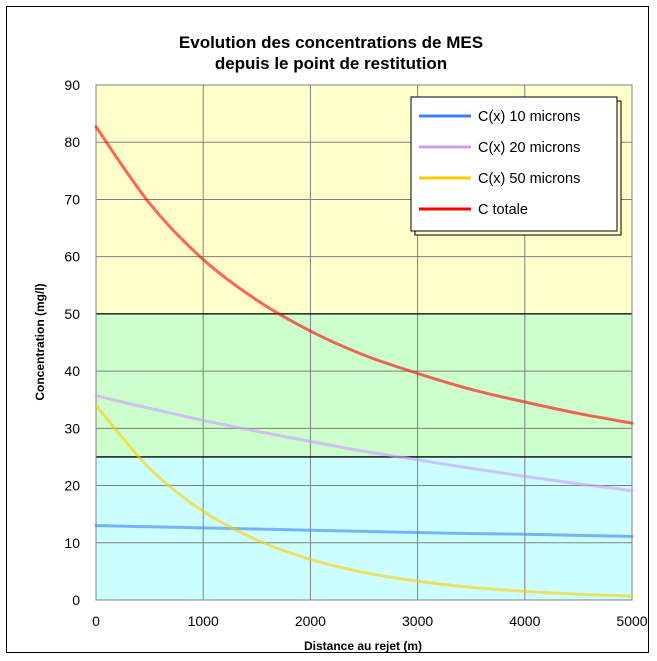 The height and width of the screenshot is (661, 657). Describe the element at coordinates (331, 63) in the screenshot. I see `chart-title-line-2: depuis le point de restitution` at that location.